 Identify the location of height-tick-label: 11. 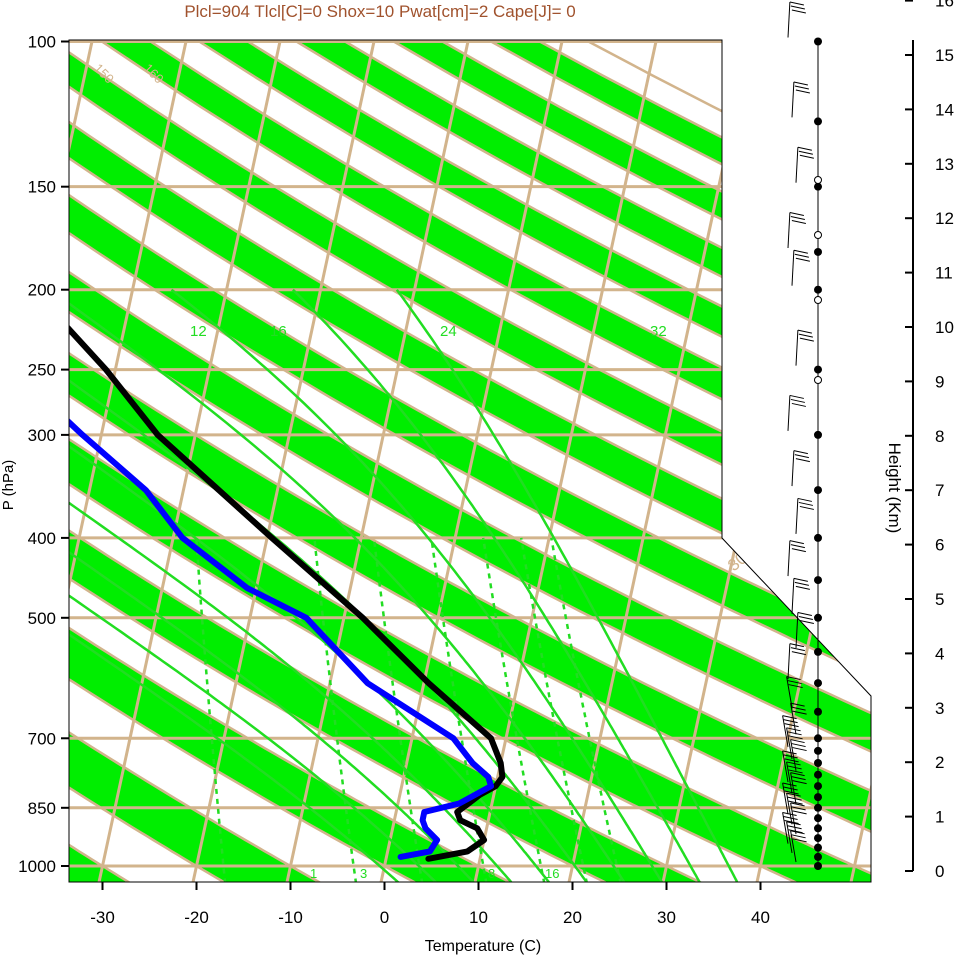
(944, 273).